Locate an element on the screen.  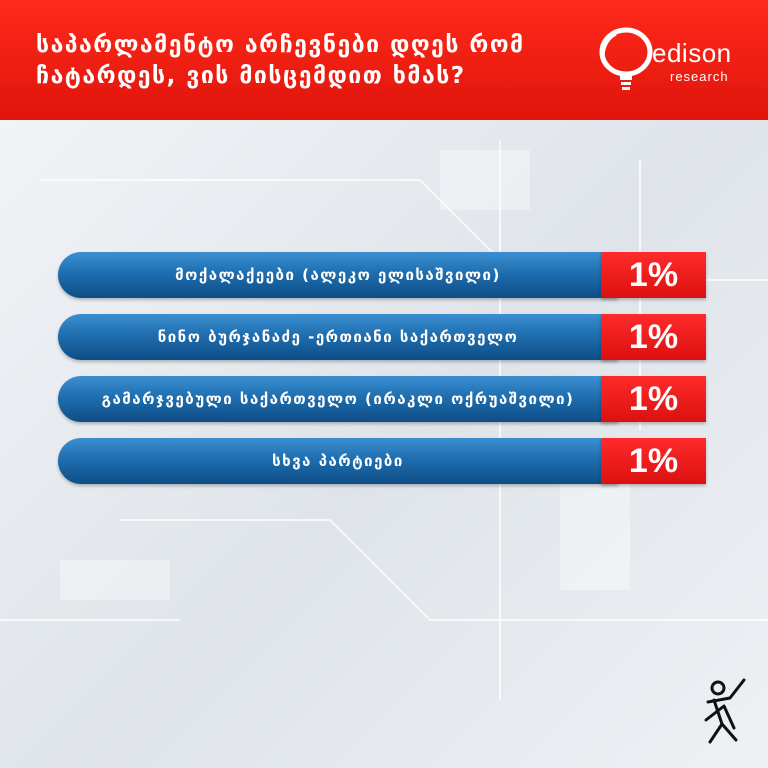
bar-category-label: მოქალაქეები (ალეკო ელისაშვილი) is located at coordinates (338, 275).